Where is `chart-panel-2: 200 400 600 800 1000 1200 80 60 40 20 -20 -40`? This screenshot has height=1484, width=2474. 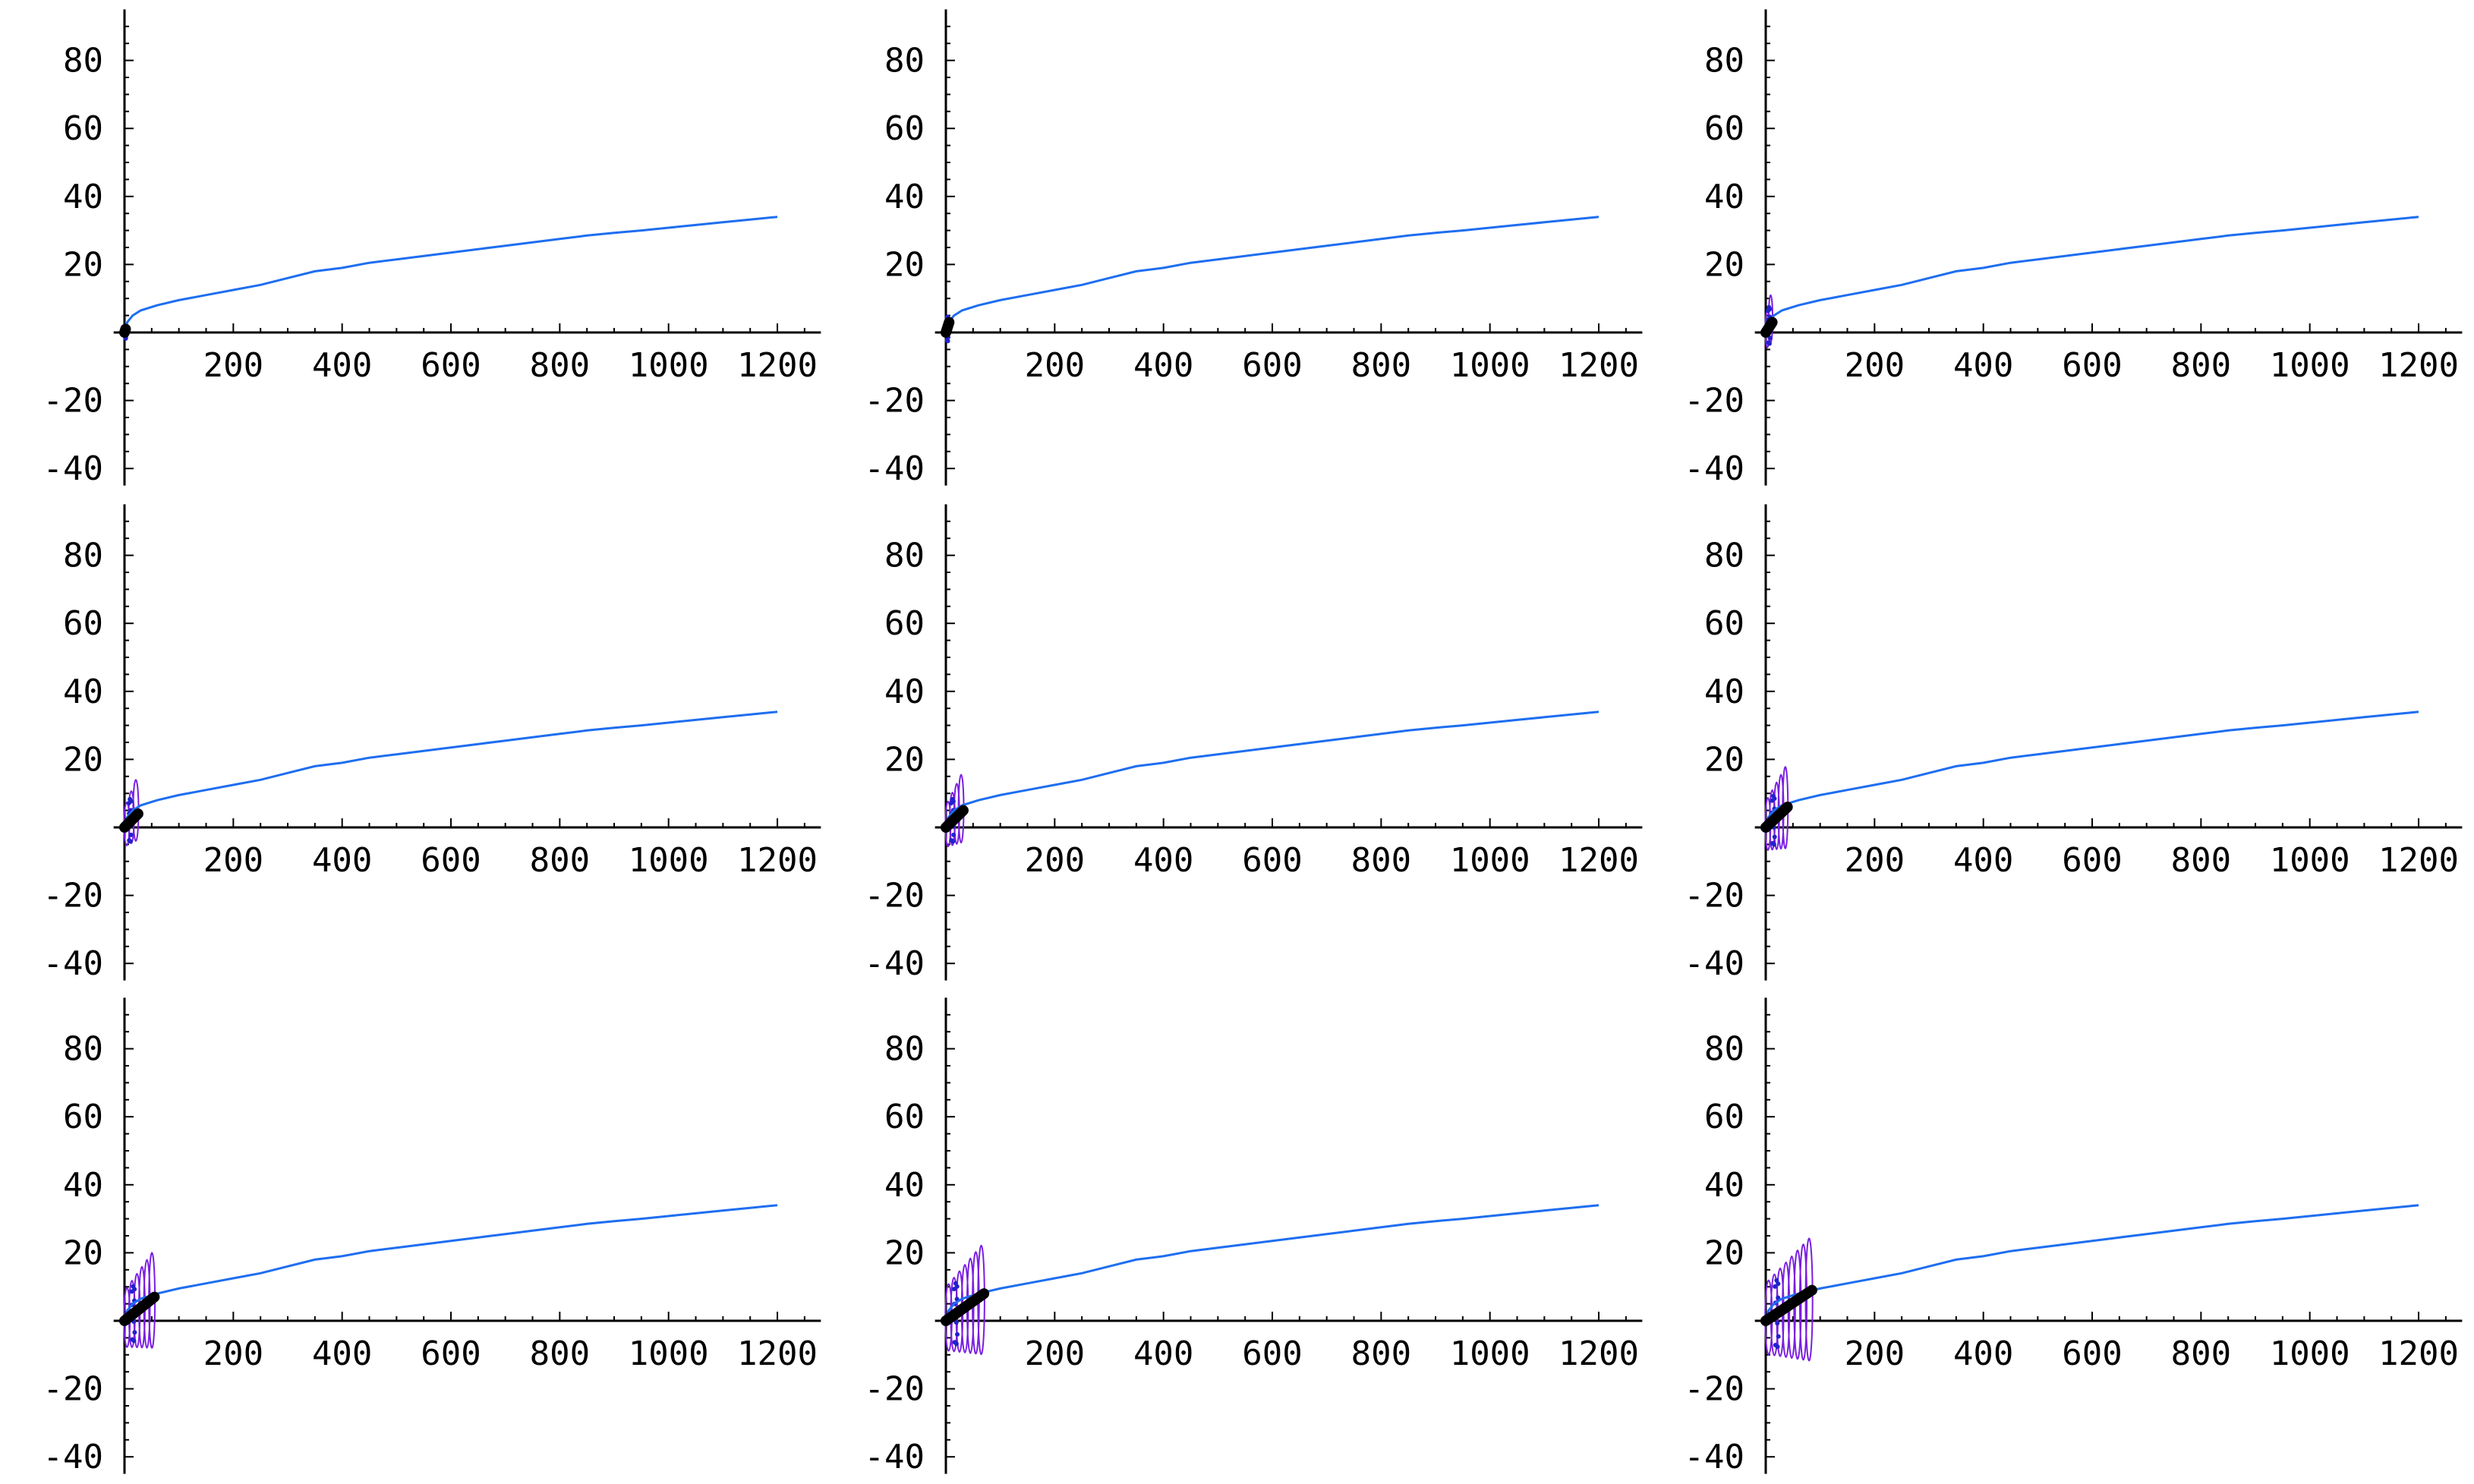 chart-panel-2: 200 400 600 800 1000 1200 80 60 40 20 -20 -40 is located at coordinates (1254, 248).